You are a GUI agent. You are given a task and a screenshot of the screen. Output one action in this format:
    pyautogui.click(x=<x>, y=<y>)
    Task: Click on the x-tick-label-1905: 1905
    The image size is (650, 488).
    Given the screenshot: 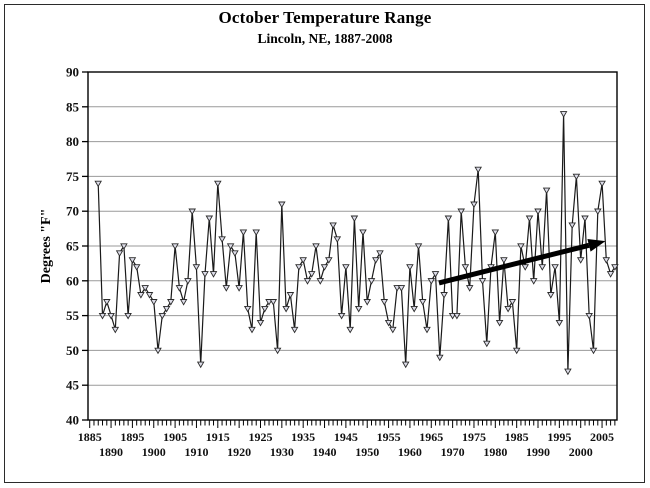 What is the action you would take?
    pyautogui.click(x=175, y=437)
    